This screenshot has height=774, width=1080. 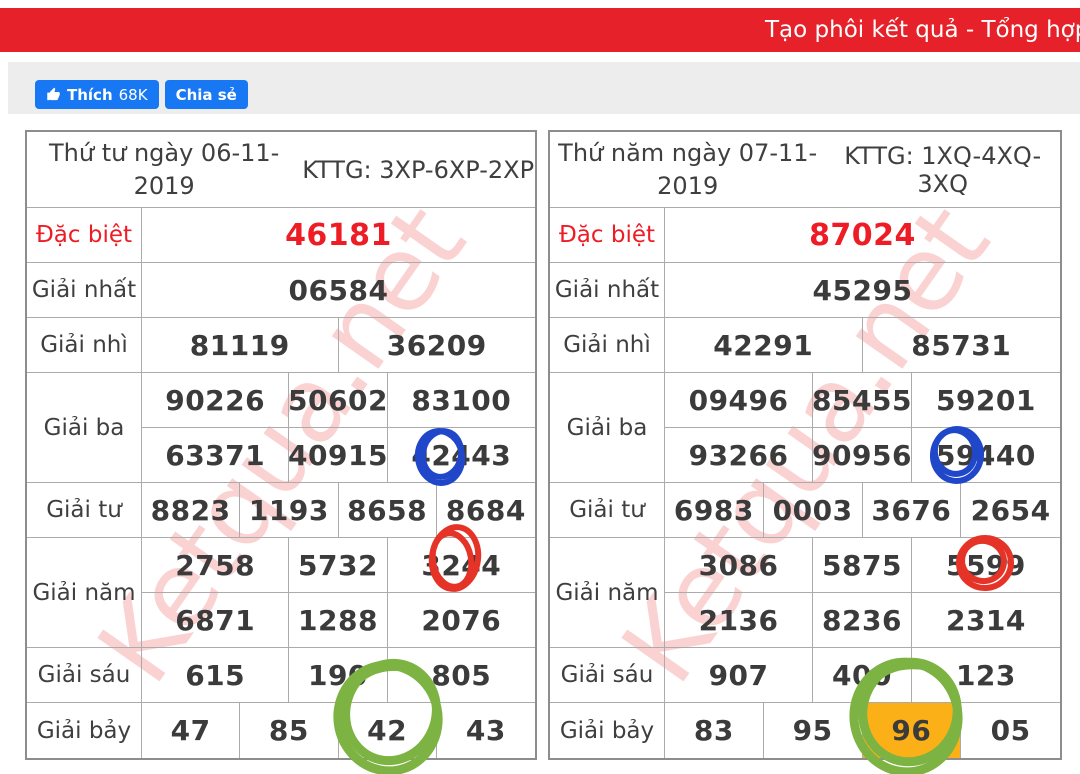 I want to click on prize-cell: 3086, so click(x=739, y=565).